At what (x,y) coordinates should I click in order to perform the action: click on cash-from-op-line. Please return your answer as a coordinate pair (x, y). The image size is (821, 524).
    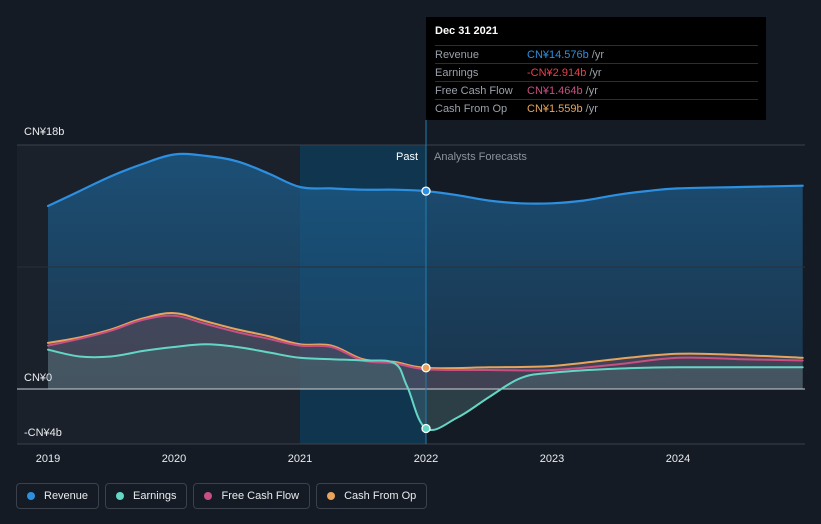
    Looking at the image, I should click on (425, 341).